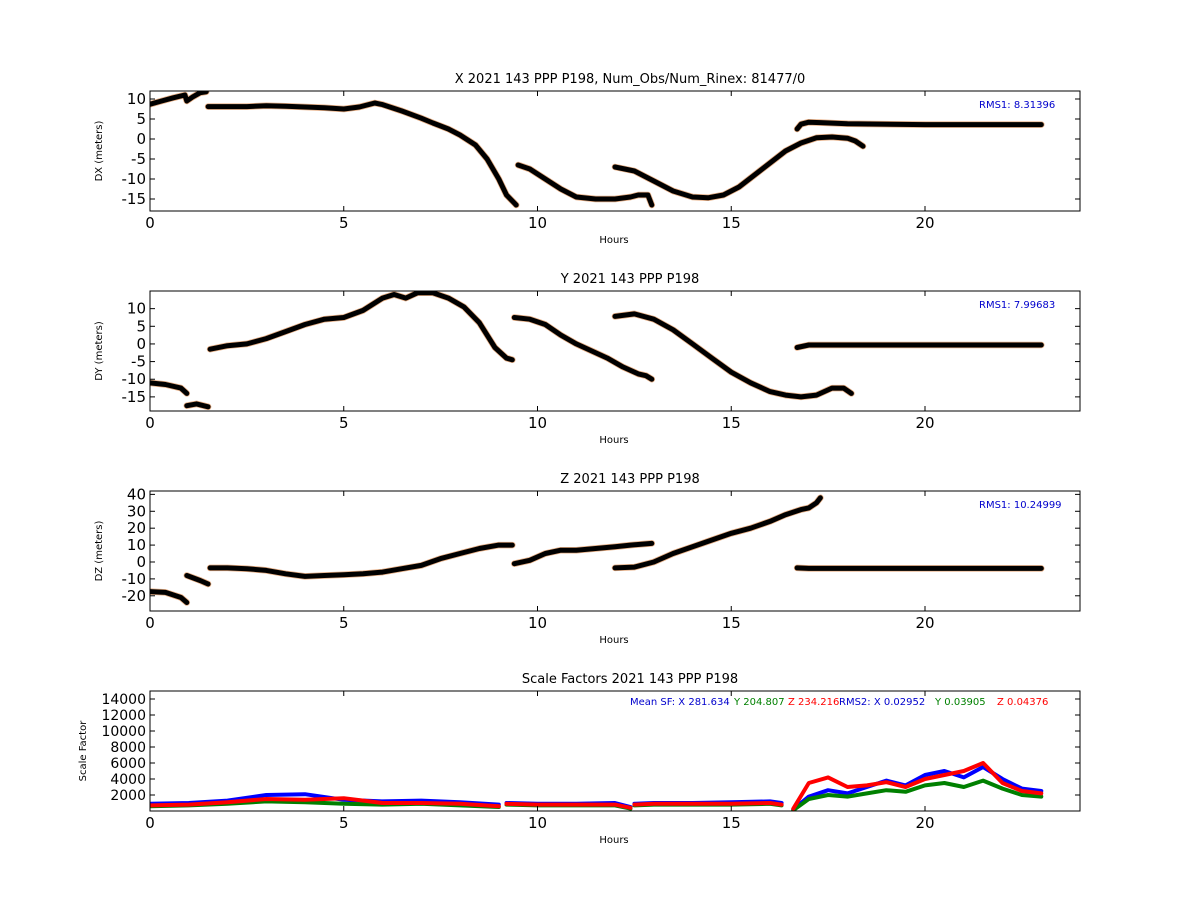 The width and height of the screenshot is (1200, 900). What do you see at coordinates (1022, 702) in the screenshot?
I see `rms2-z-annotation: Z 0.04376` at bounding box center [1022, 702].